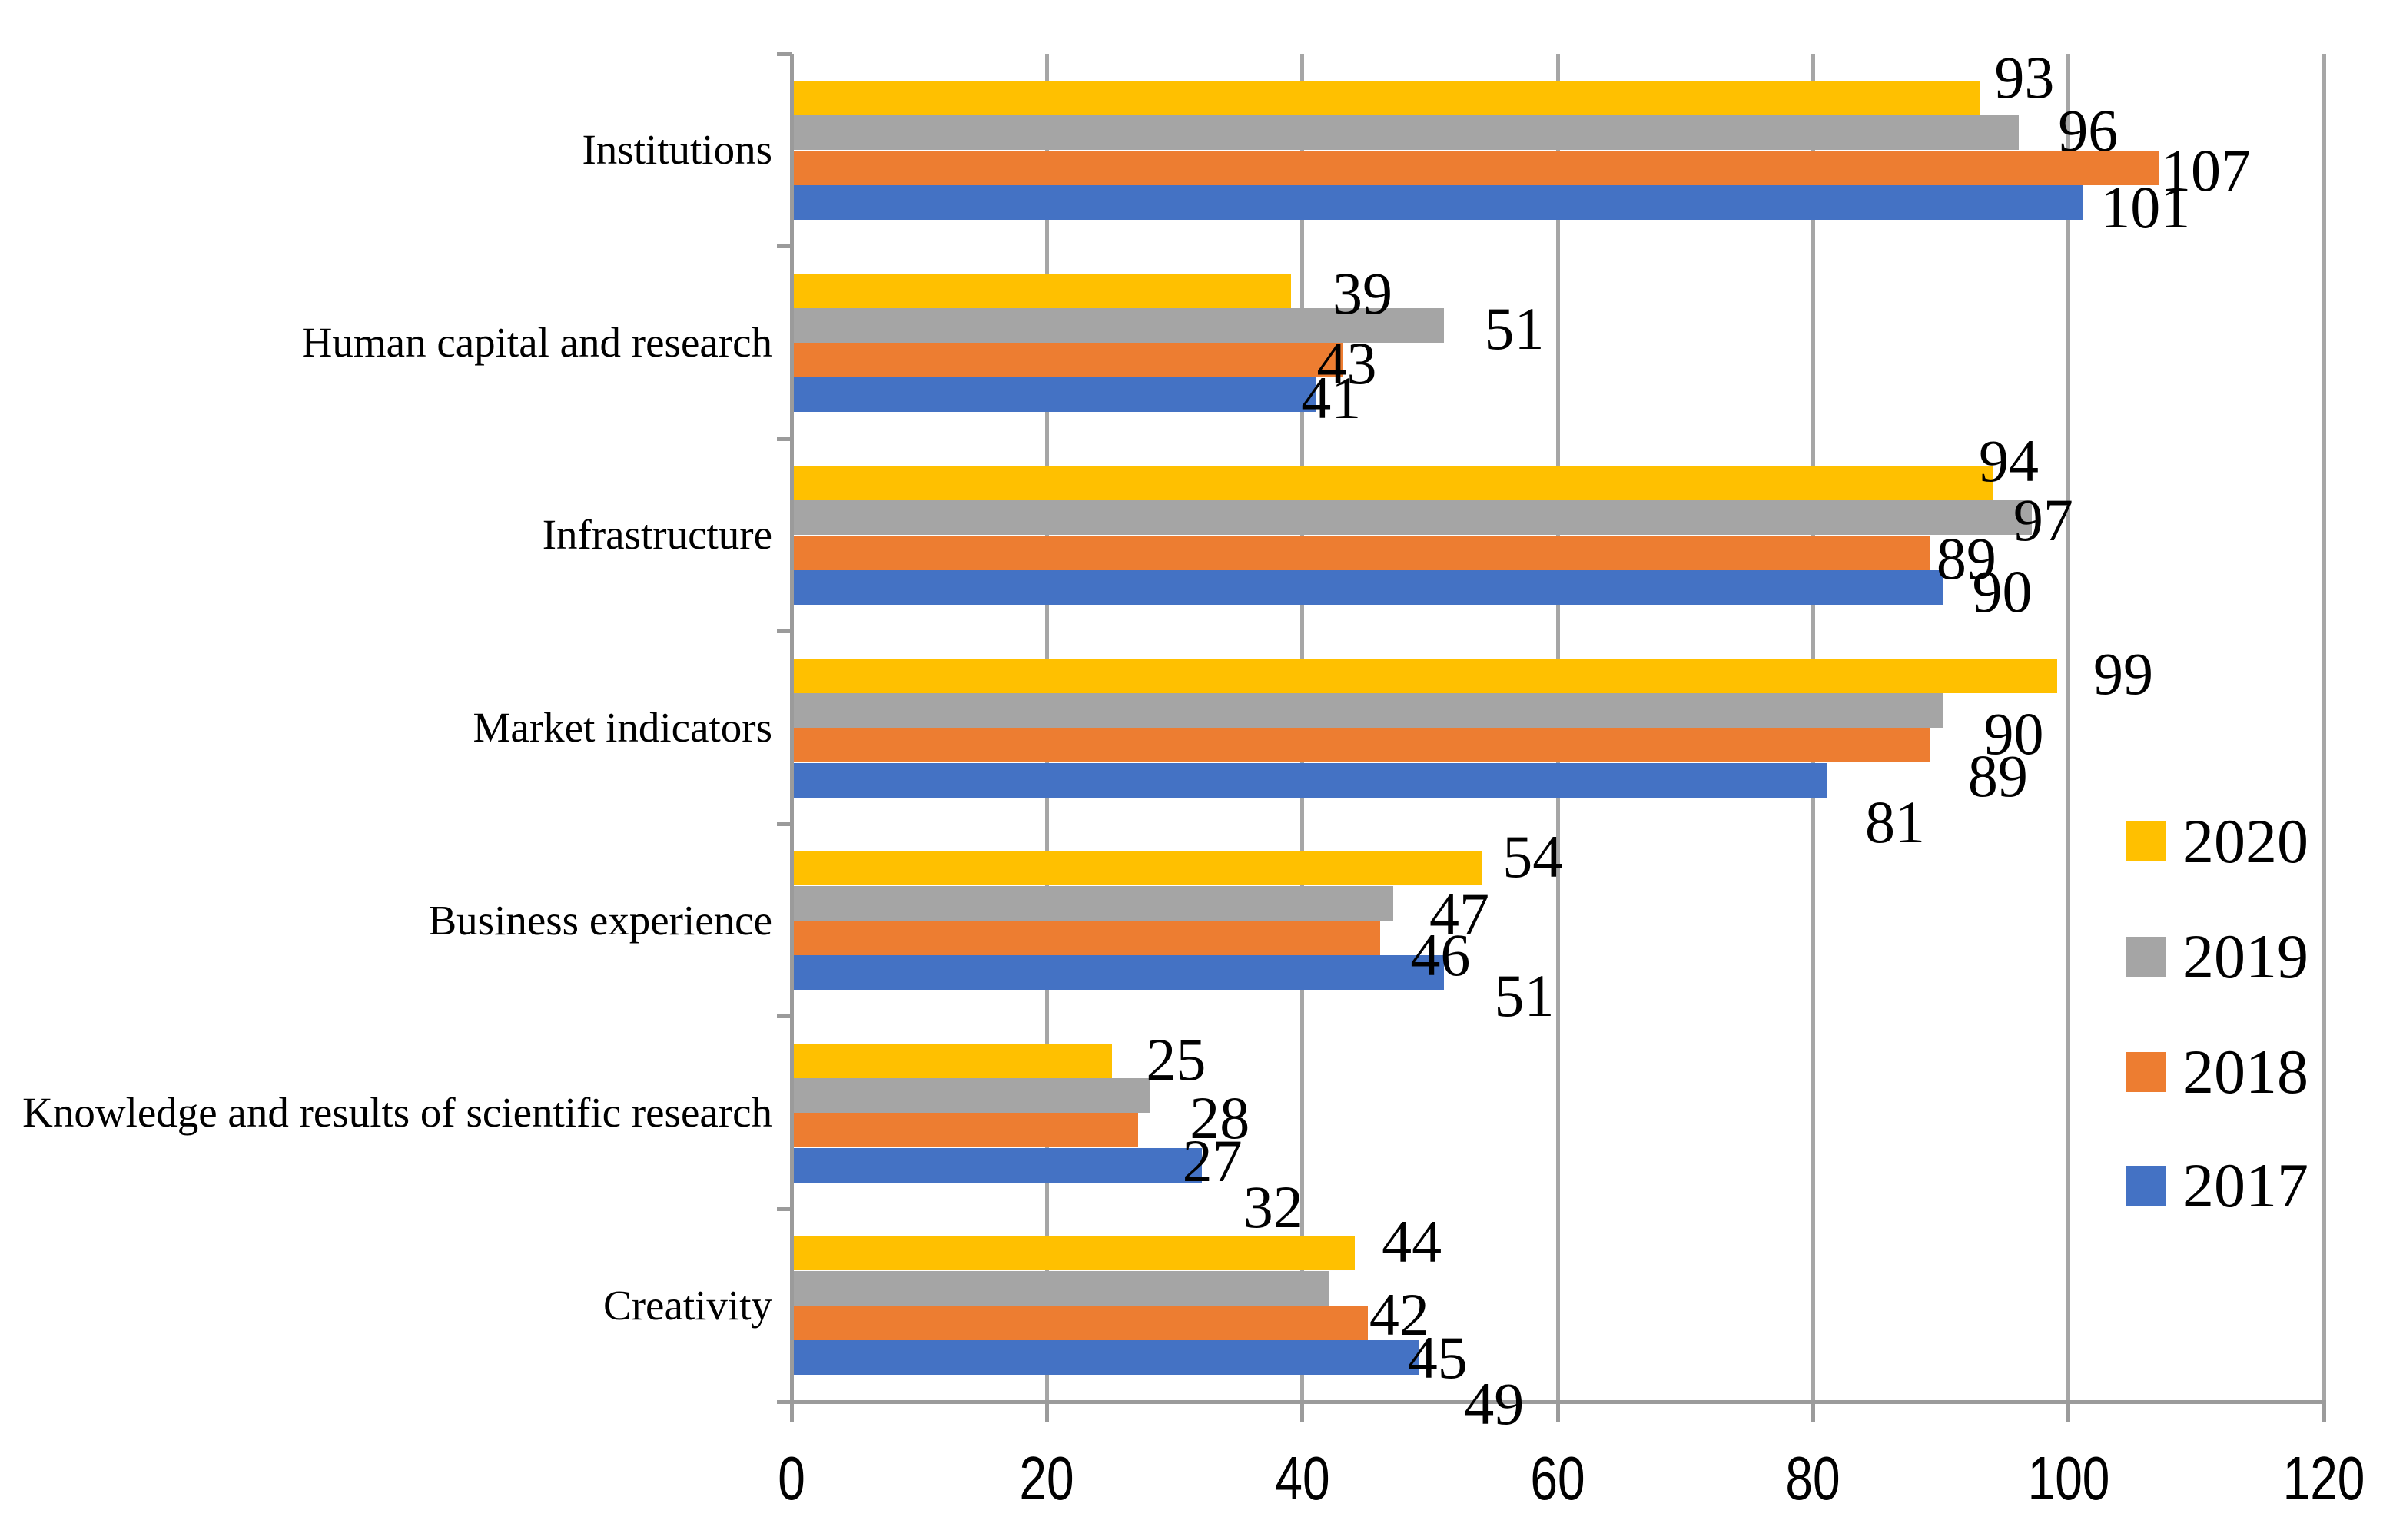 The height and width of the screenshot is (1540, 2393). Describe the element at coordinates (2146, 841) in the screenshot. I see `legend-swatch-2020` at that location.